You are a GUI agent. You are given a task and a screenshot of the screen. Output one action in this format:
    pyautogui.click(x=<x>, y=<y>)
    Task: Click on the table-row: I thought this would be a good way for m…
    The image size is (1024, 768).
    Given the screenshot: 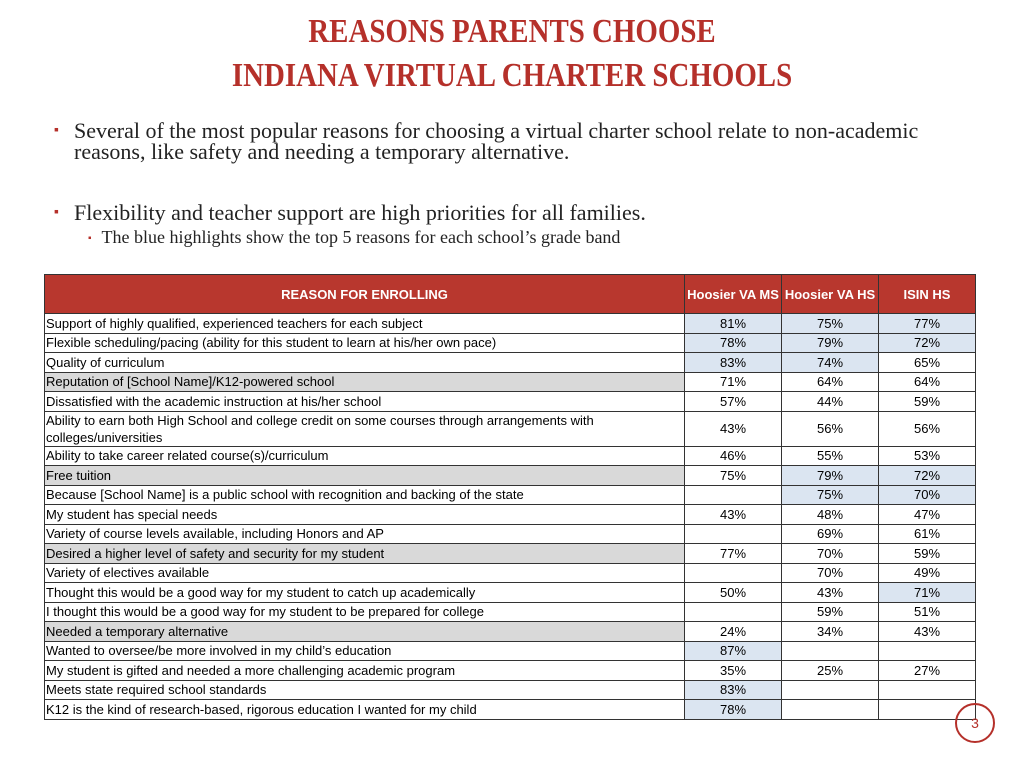 What is the action you would take?
    pyautogui.click(x=510, y=611)
    